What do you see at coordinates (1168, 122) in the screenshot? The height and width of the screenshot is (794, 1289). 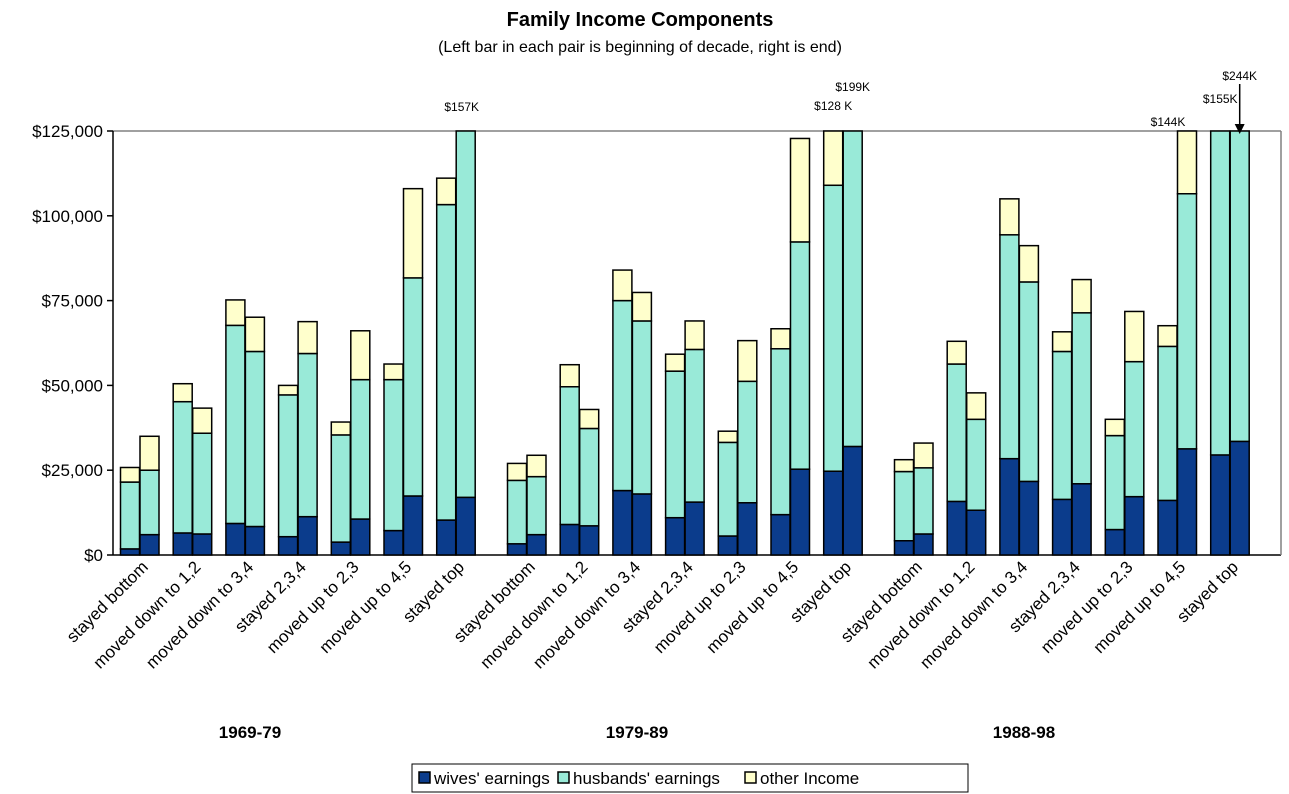 I see `value-annotation: $144K` at bounding box center [1168, 122].